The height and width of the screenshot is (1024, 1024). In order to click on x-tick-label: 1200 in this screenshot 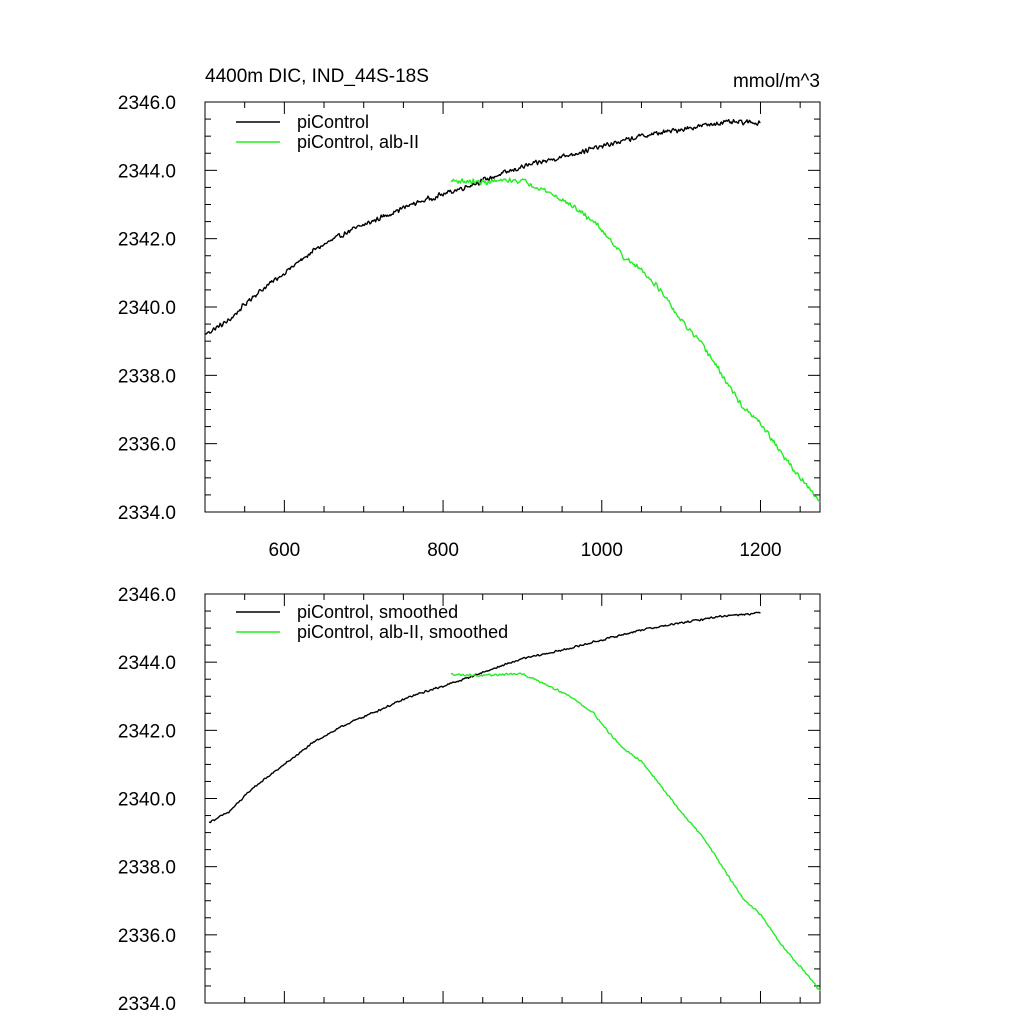, I will do `click(760, 550)`.